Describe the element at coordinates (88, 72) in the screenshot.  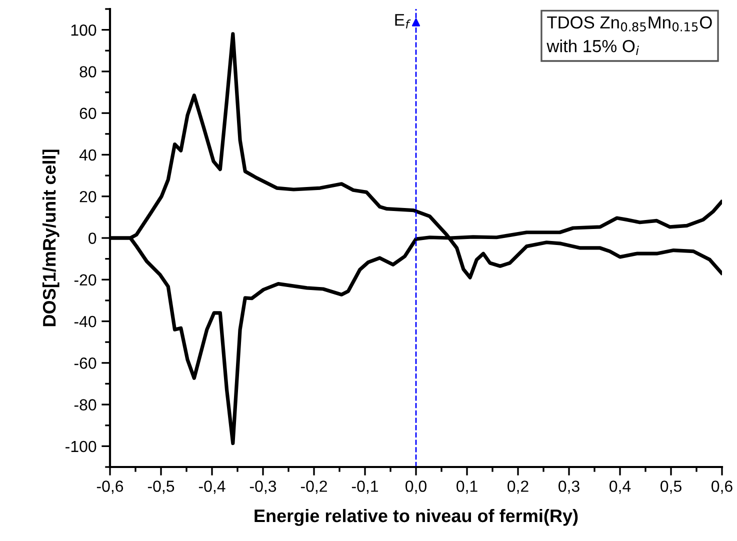
I see `y-tick-label: 80` at that location.